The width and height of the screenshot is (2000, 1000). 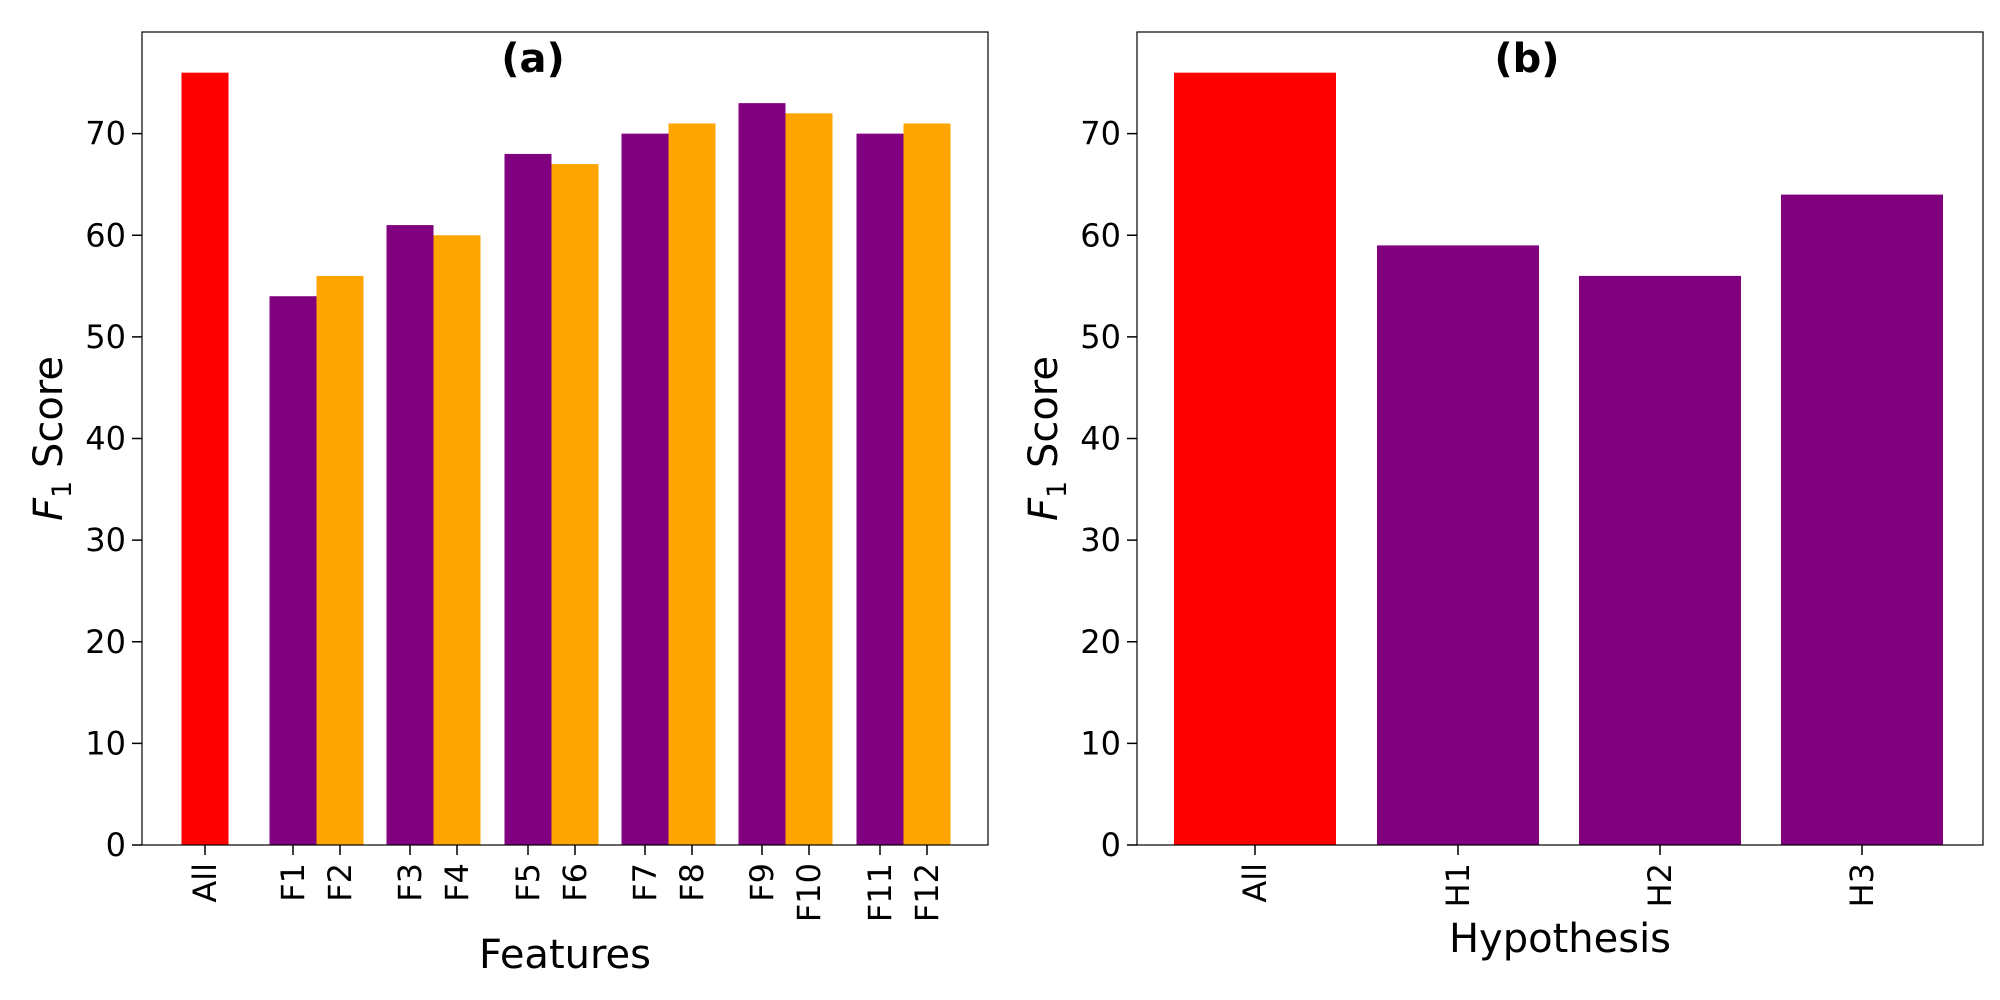 What do you see at coordinates (1458, 545) in the screenshot?
I see `panel-b-bar-h1` at bounding box center [1458, 545].